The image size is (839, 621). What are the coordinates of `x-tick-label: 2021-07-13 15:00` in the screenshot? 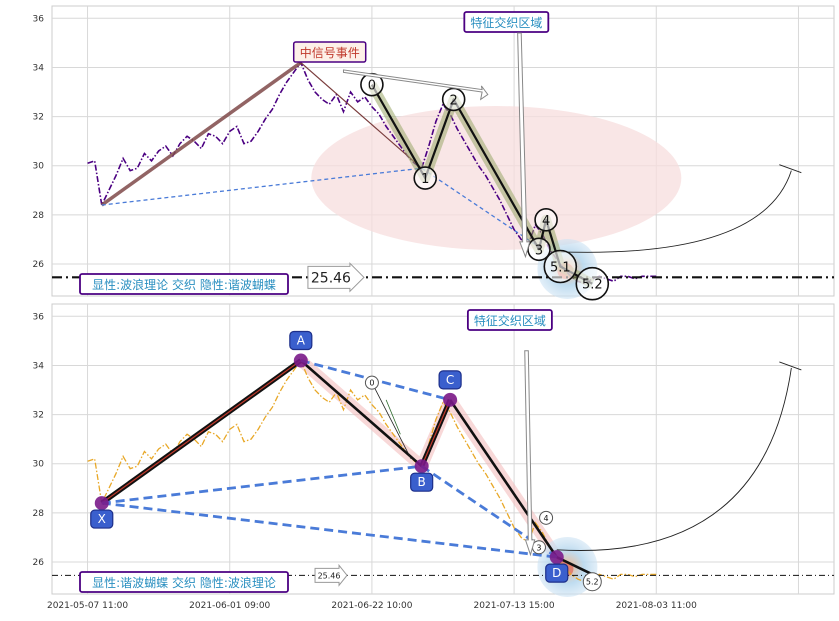 It's located at (514, 606).